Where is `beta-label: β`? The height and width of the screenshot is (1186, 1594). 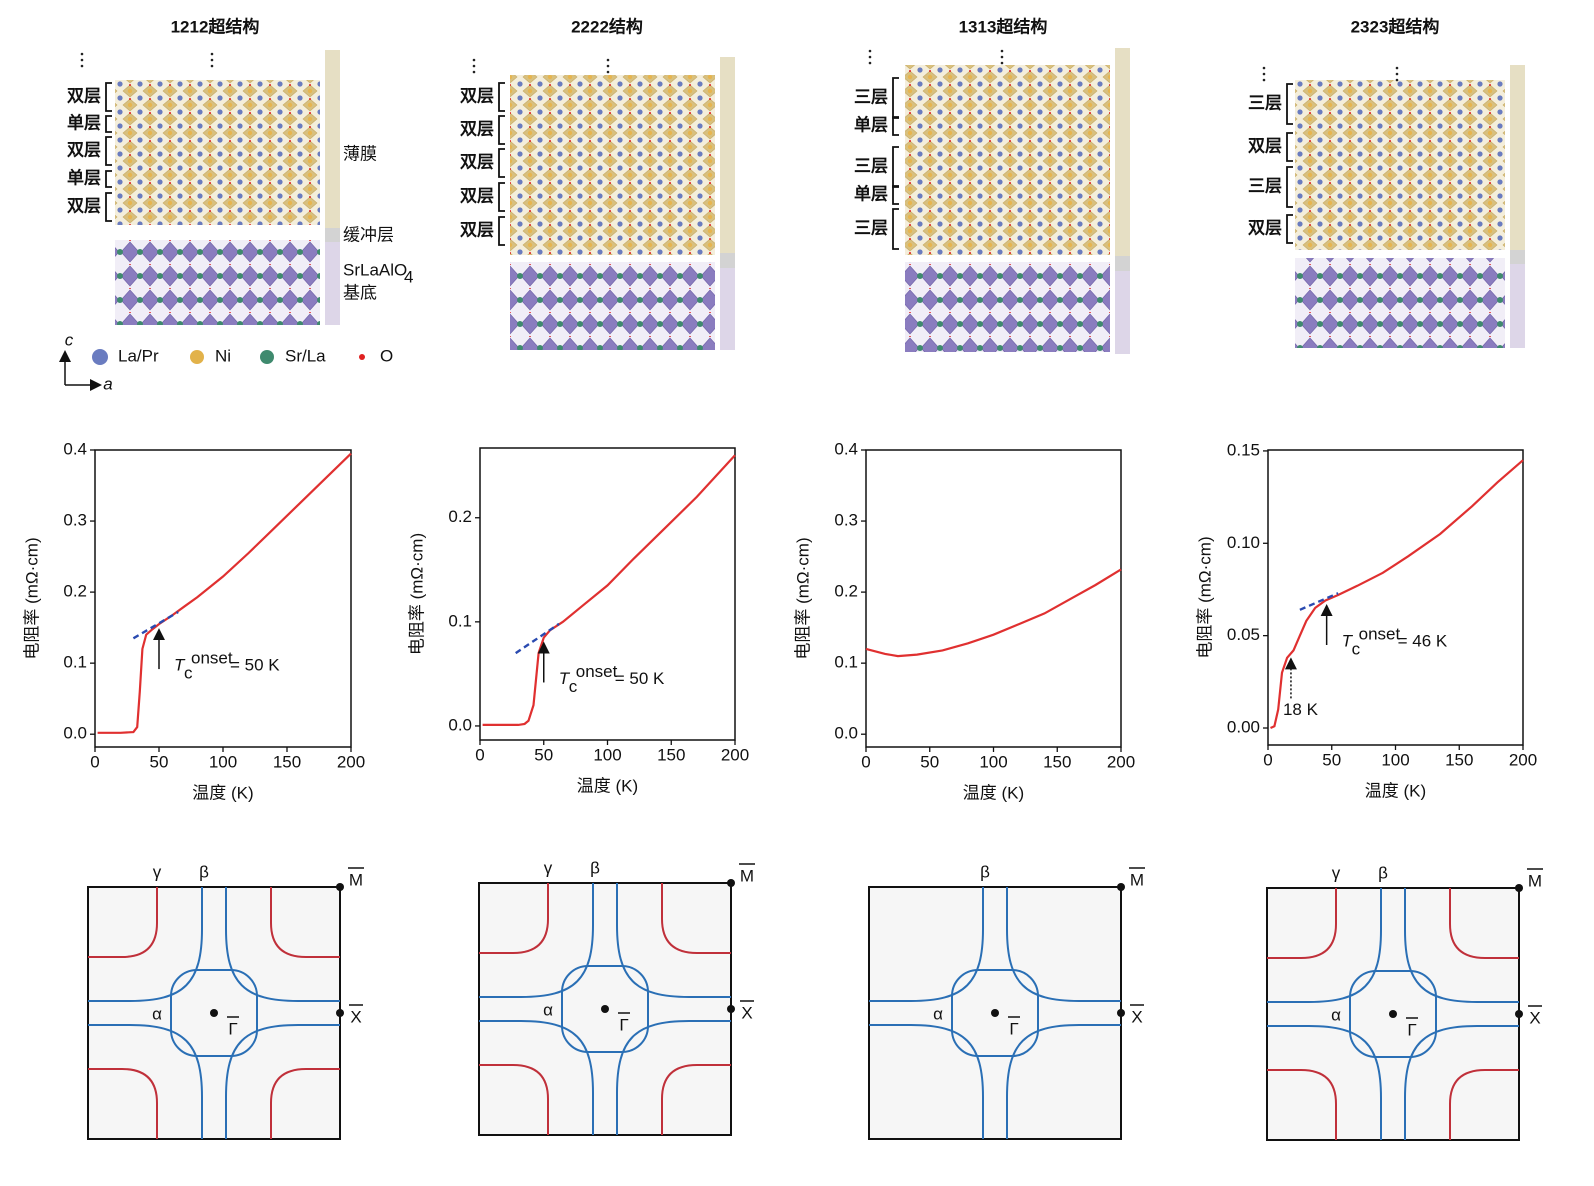 beta-label: β is located at coordinates (985, 871).